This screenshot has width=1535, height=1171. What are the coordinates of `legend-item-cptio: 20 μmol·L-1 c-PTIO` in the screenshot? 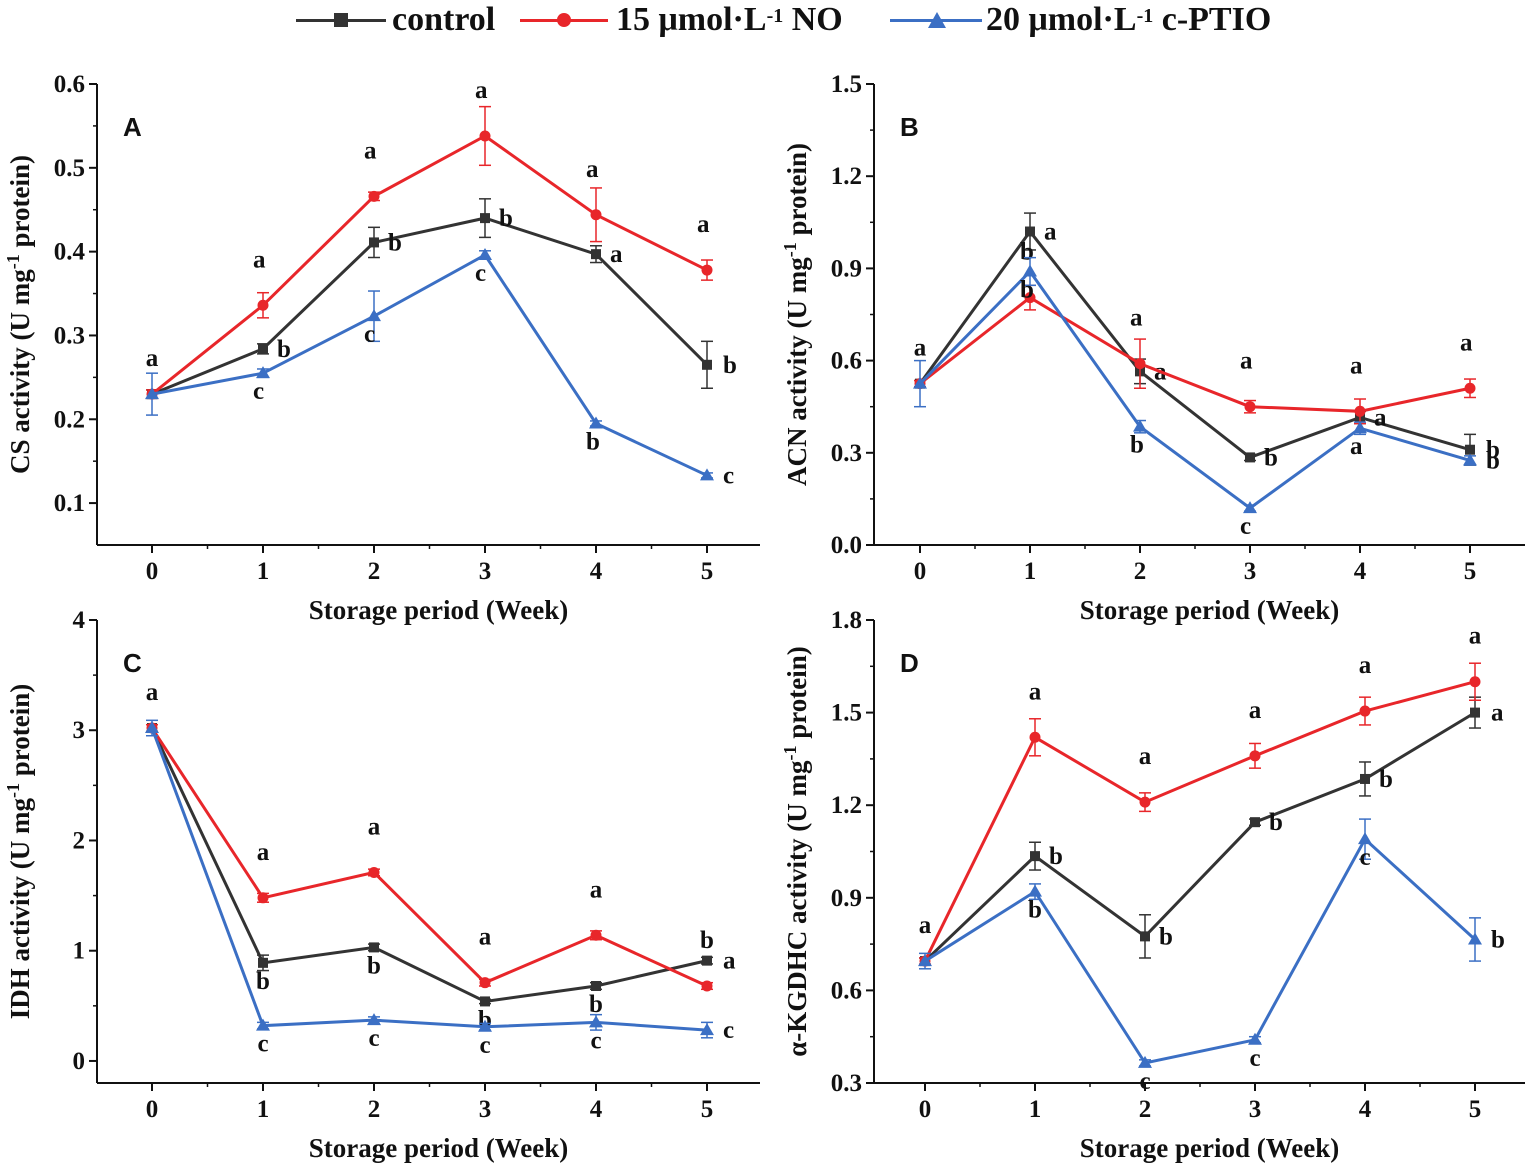 It's located at (1110, 22).